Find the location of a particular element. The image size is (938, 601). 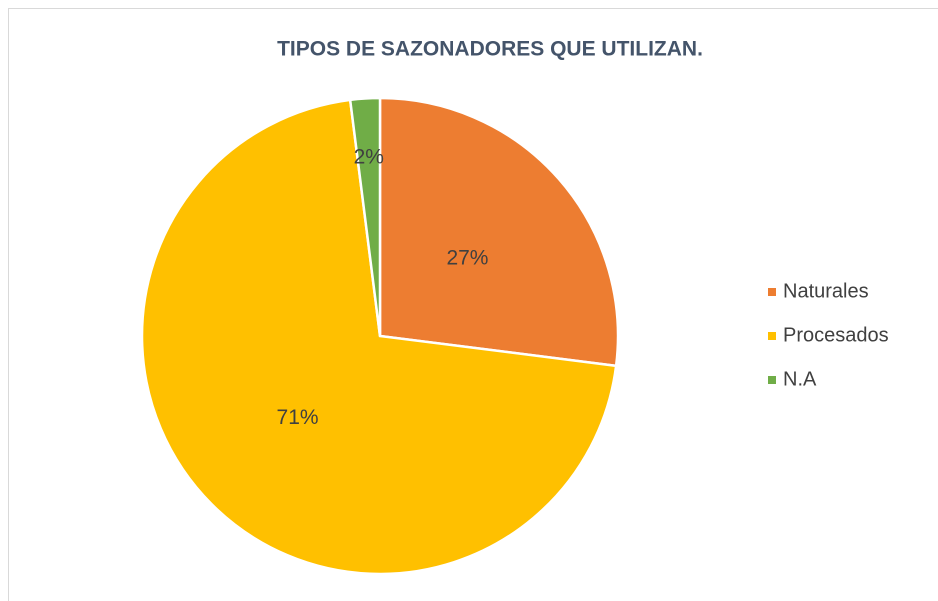

chart-title: TIPOS DE SAZONADORES QUE UTILIZAN. is located at coordinates (490, 49).